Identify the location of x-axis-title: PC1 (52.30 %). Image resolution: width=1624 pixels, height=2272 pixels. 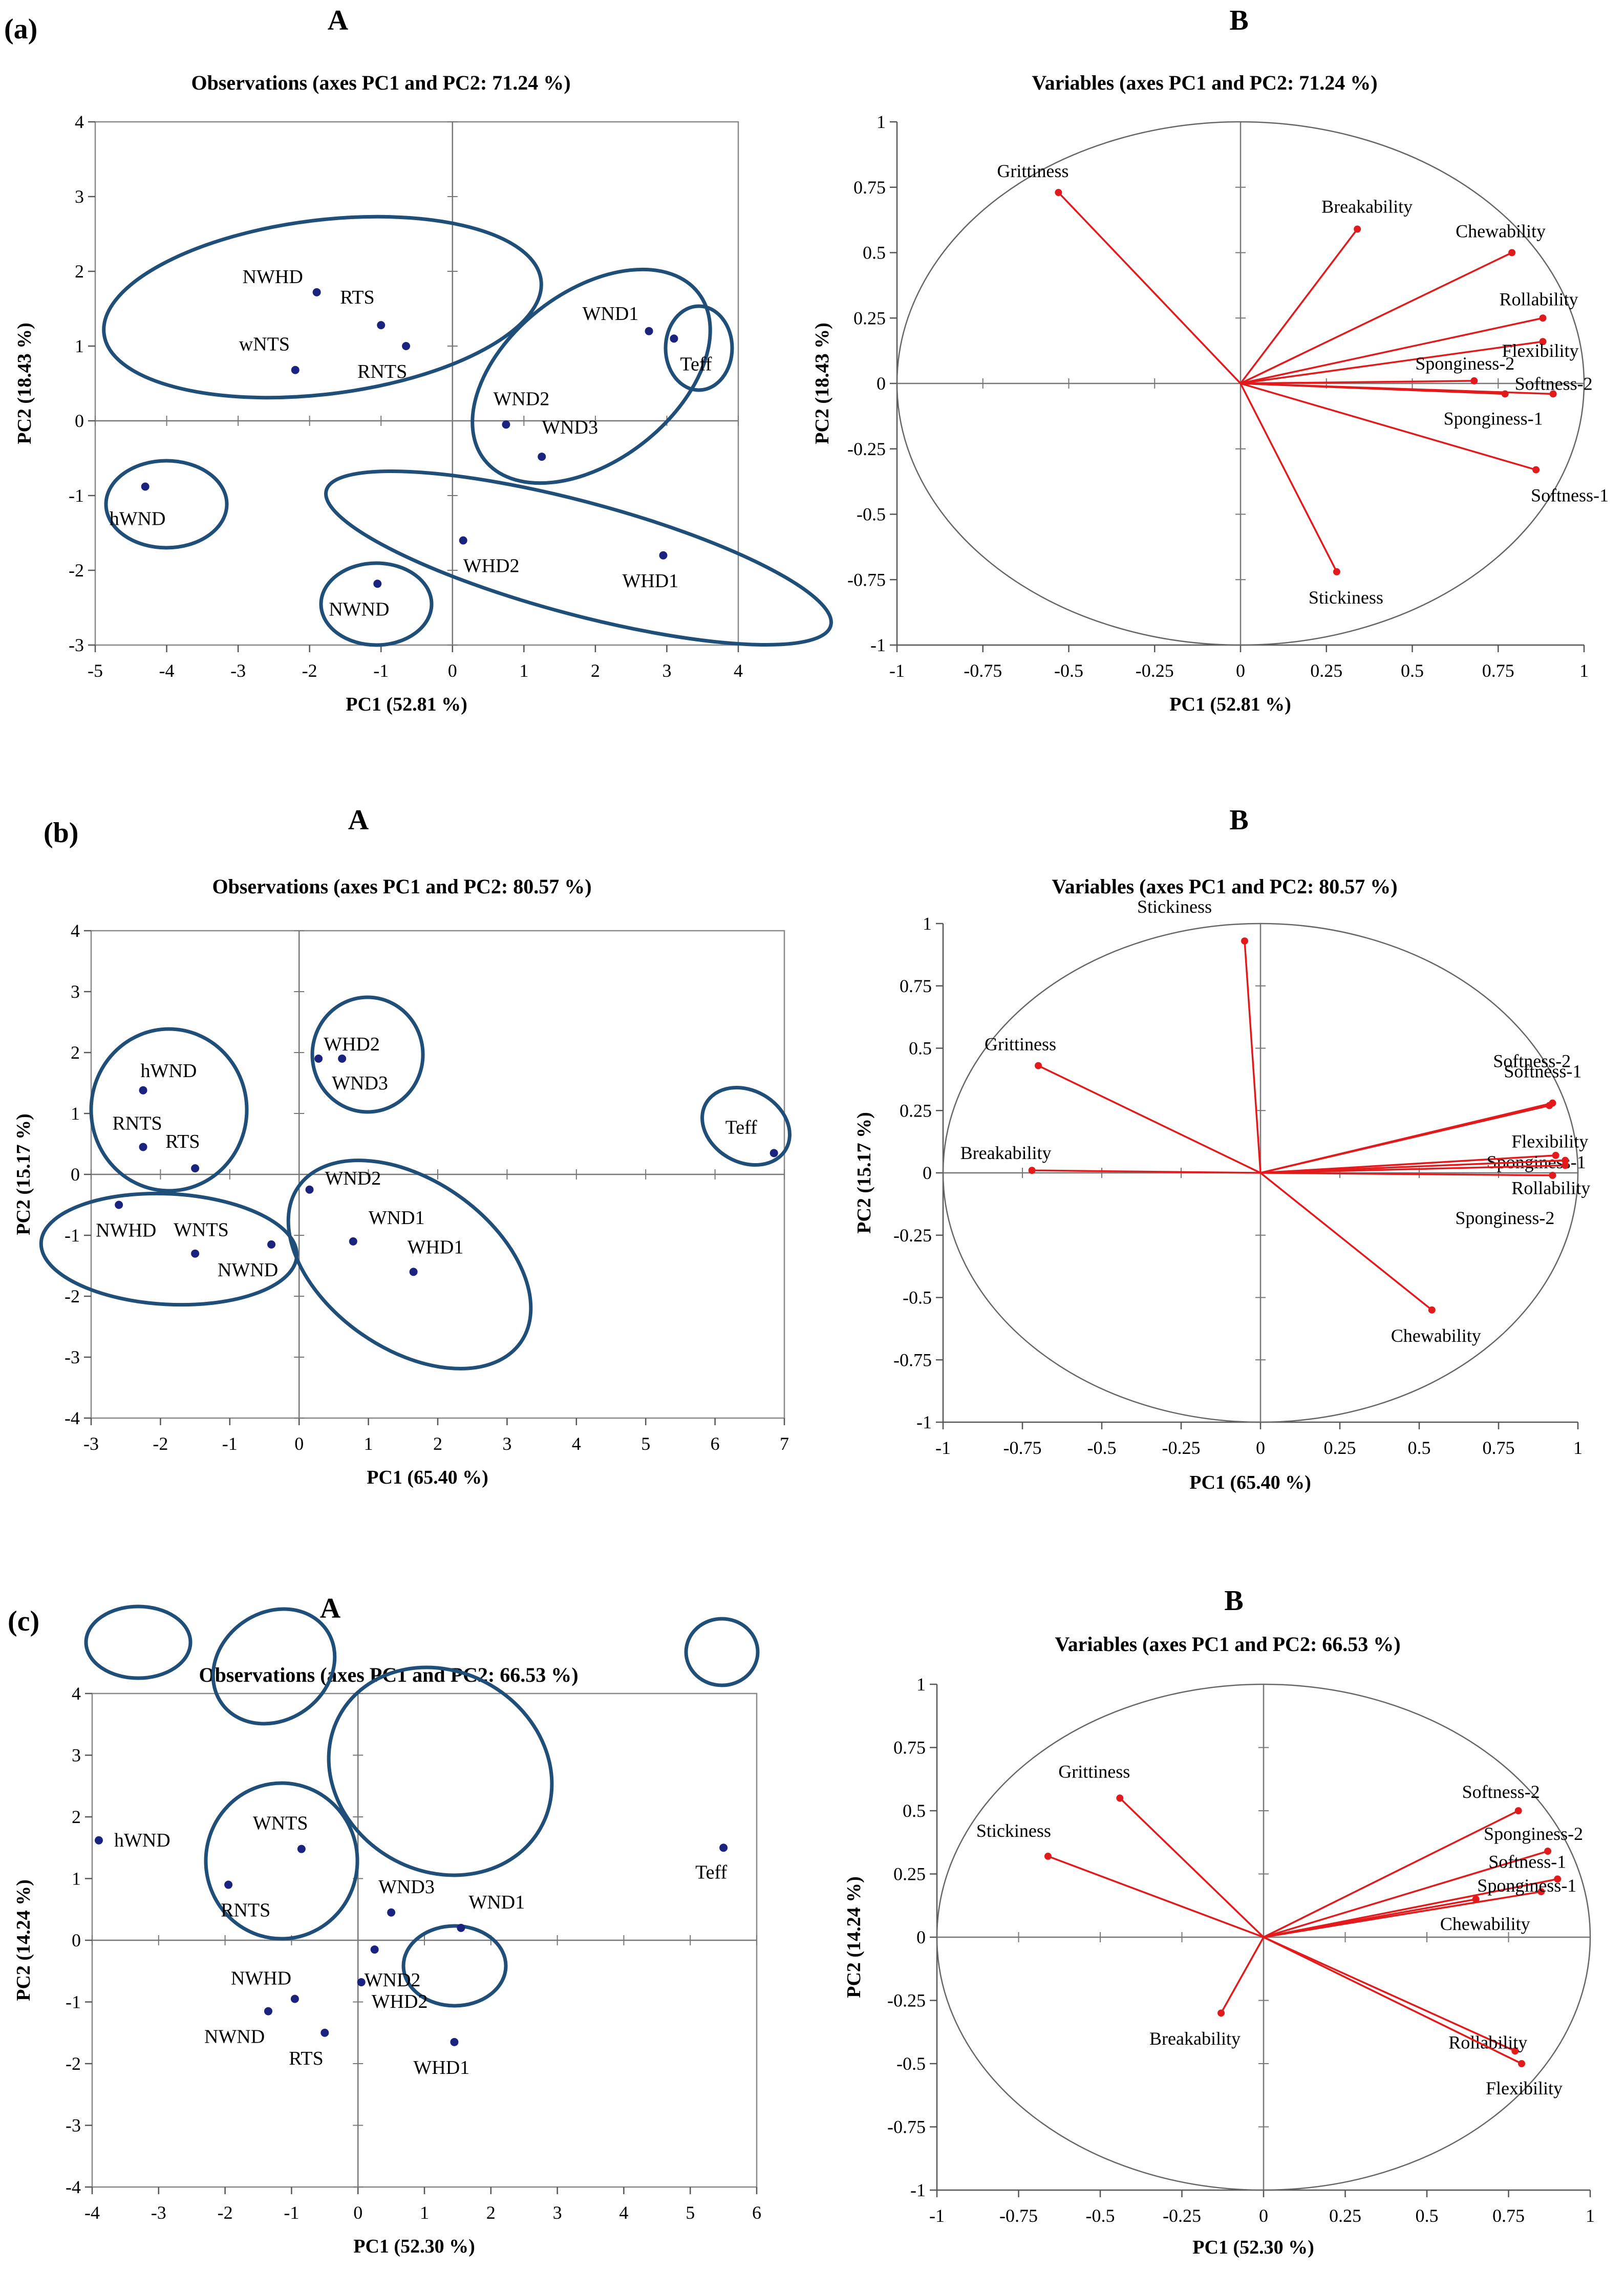
(414, 2246).